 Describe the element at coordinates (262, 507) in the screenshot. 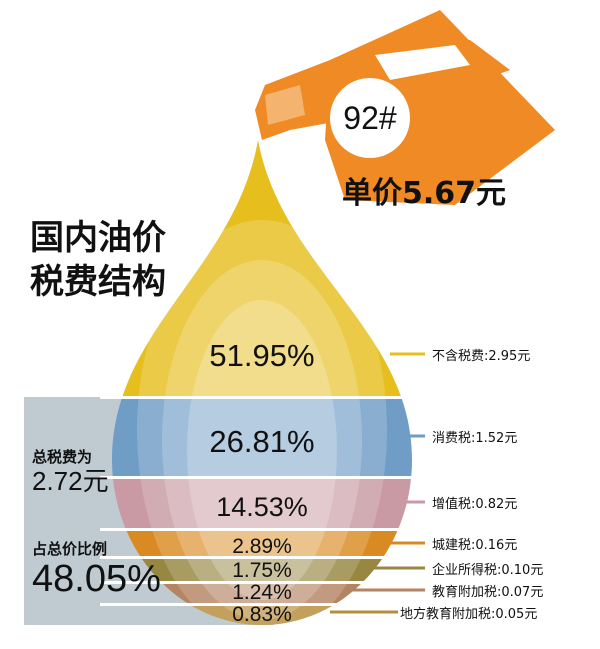

I see `percent-label: 14.53%` at that location.